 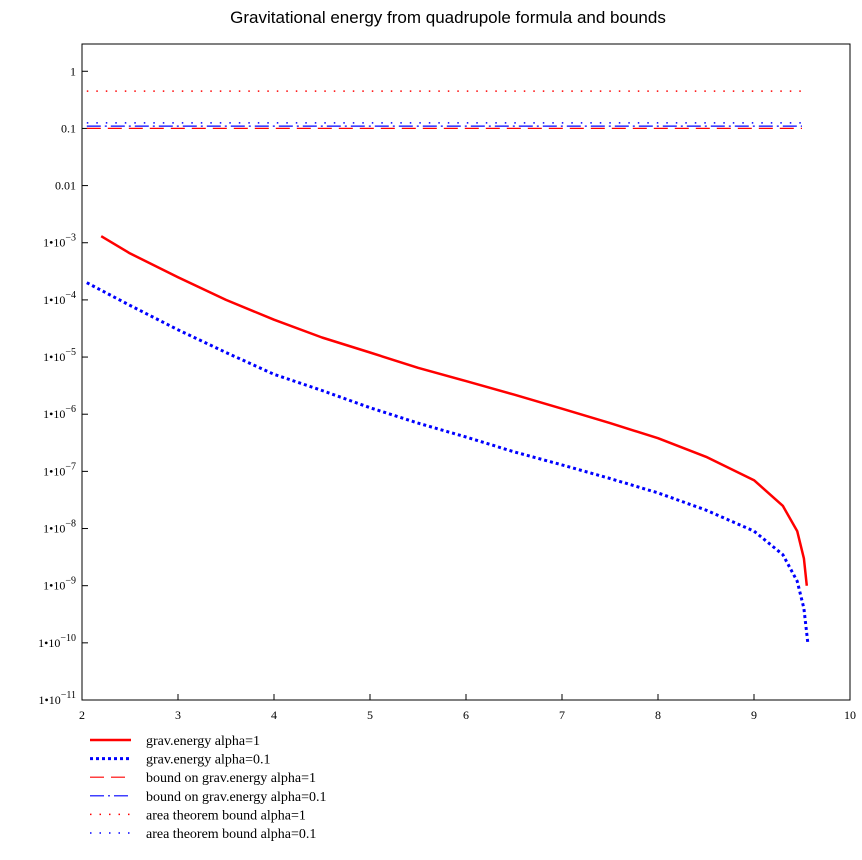 What do you see at coordinates (57, 641) in the screenshot?
I see `y-tick-label: 1•10−10` at bounding box center [57, 641].